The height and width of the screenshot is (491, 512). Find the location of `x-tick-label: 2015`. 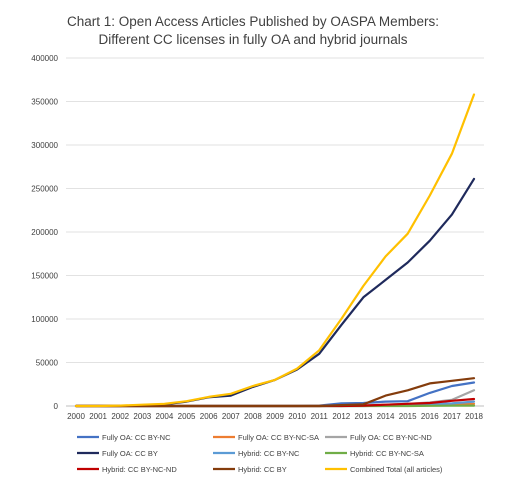

x-tick-label: 2015 is located at coordinates (408, 416).